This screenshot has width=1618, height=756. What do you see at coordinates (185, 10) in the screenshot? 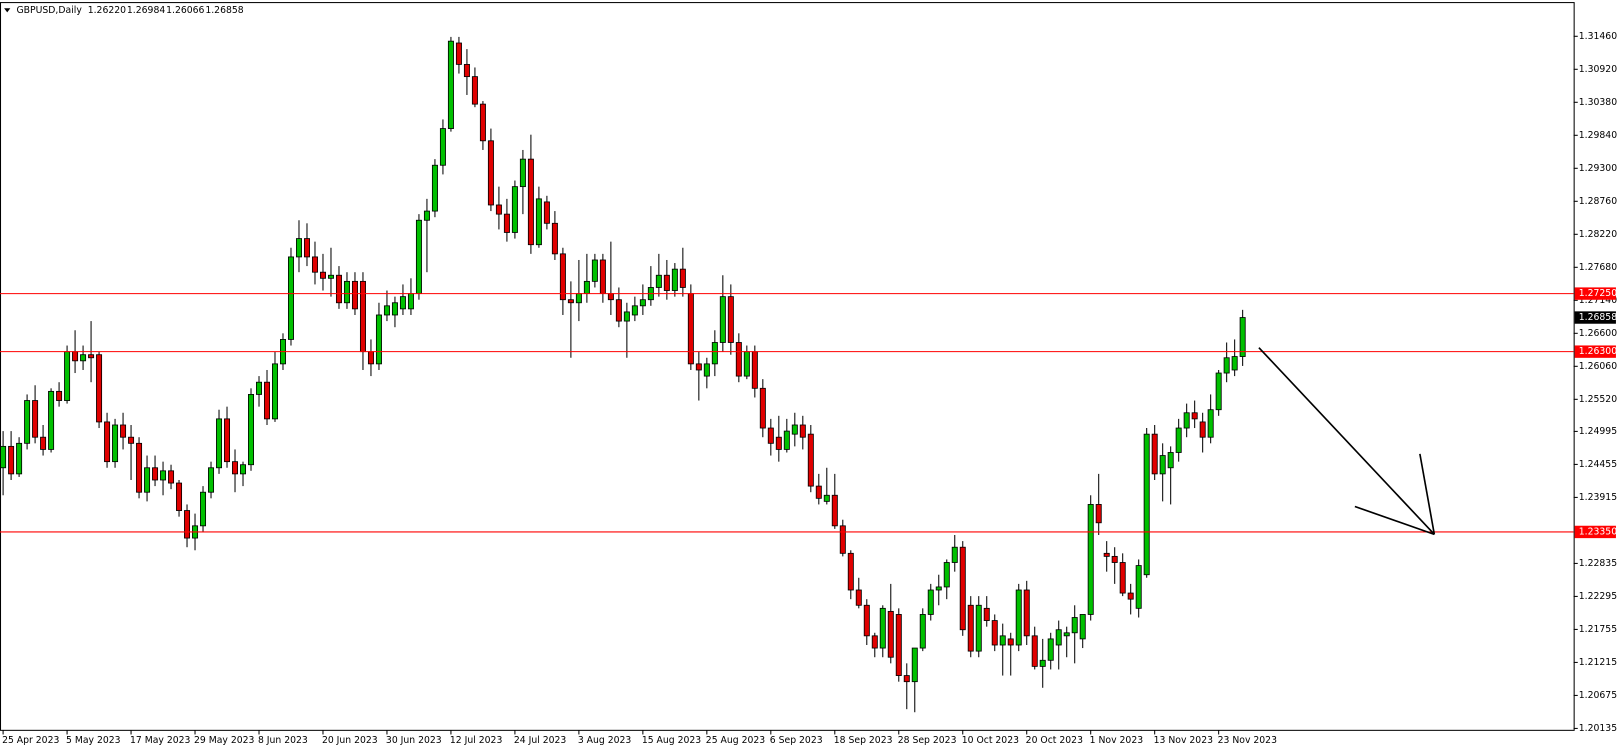
I see `ohlc-value: 1.26066` at bounding box center [185, 10].